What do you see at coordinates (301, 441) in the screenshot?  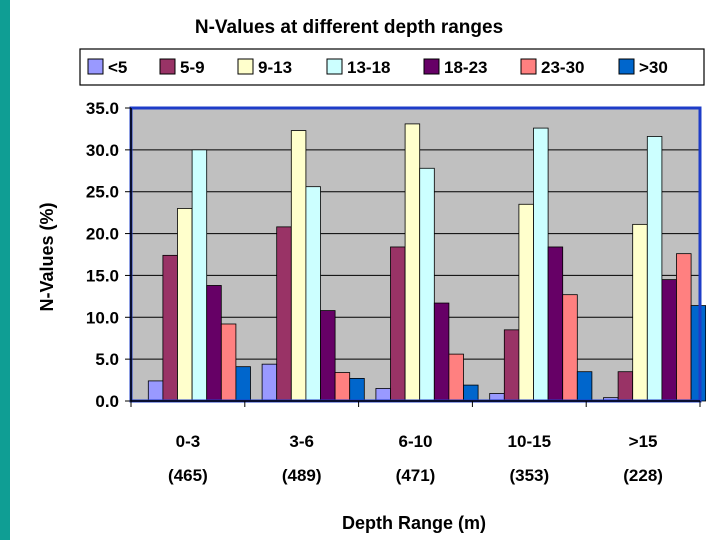 I see `x-tick-label: 3-6` at bounding box center [301, 441].